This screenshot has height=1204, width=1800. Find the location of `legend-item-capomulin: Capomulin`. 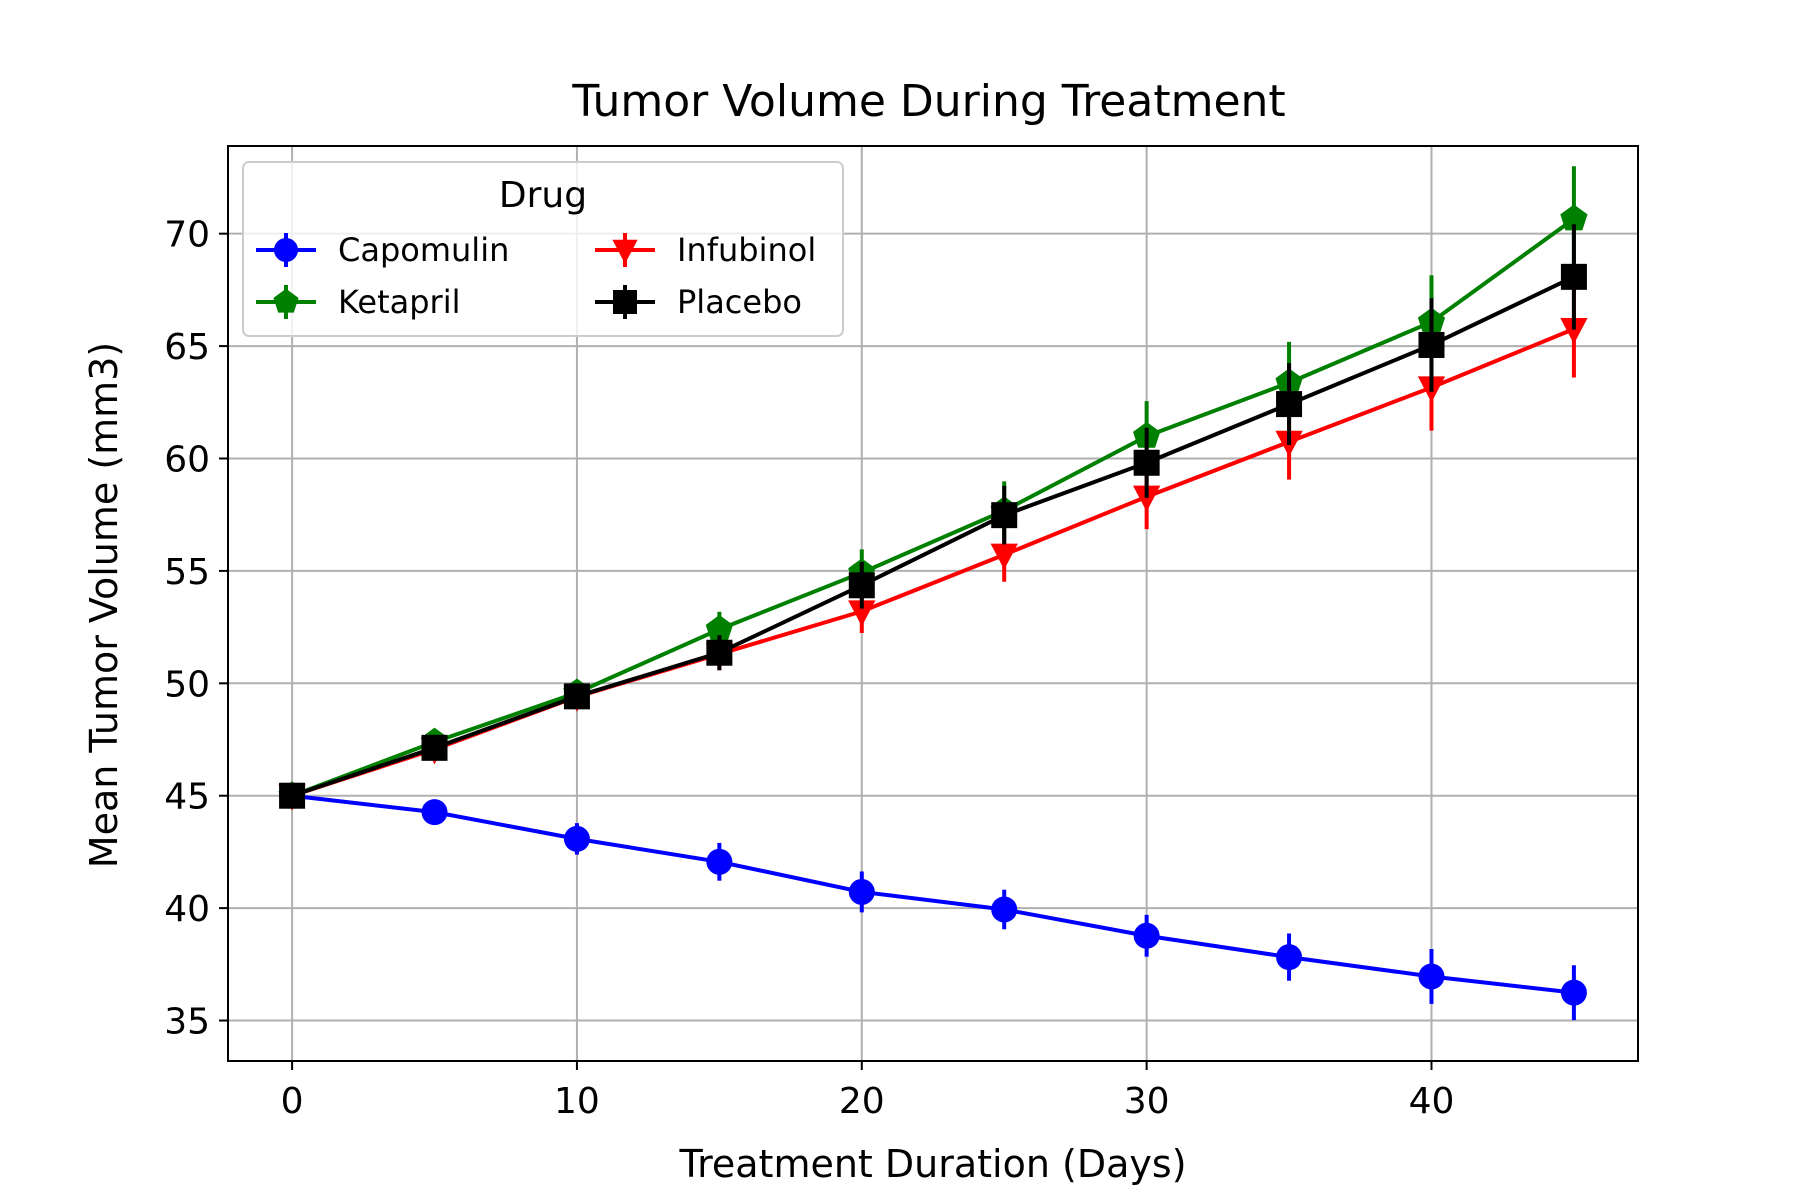

legend-item-capomulin: Capomulin is located at coordinates (382, 250).